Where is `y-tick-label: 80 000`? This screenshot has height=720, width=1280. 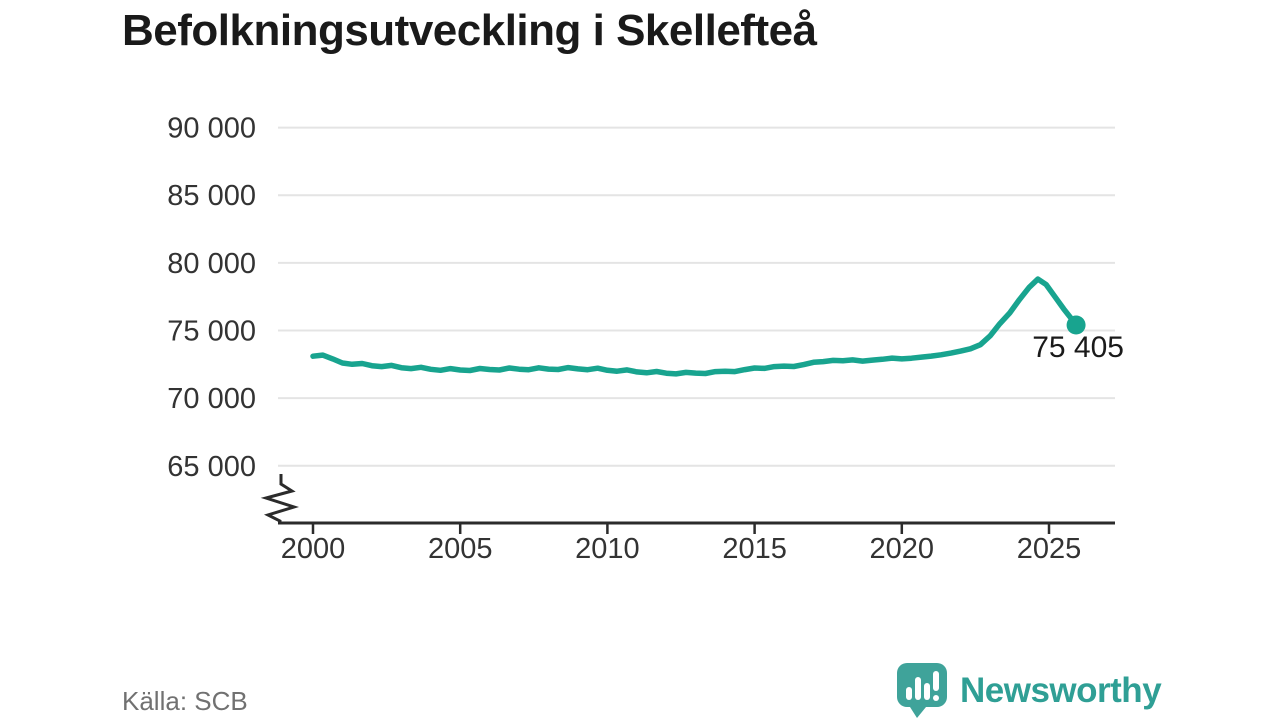
y-tick-label: 80 000 is located at coordinates (211, 264).